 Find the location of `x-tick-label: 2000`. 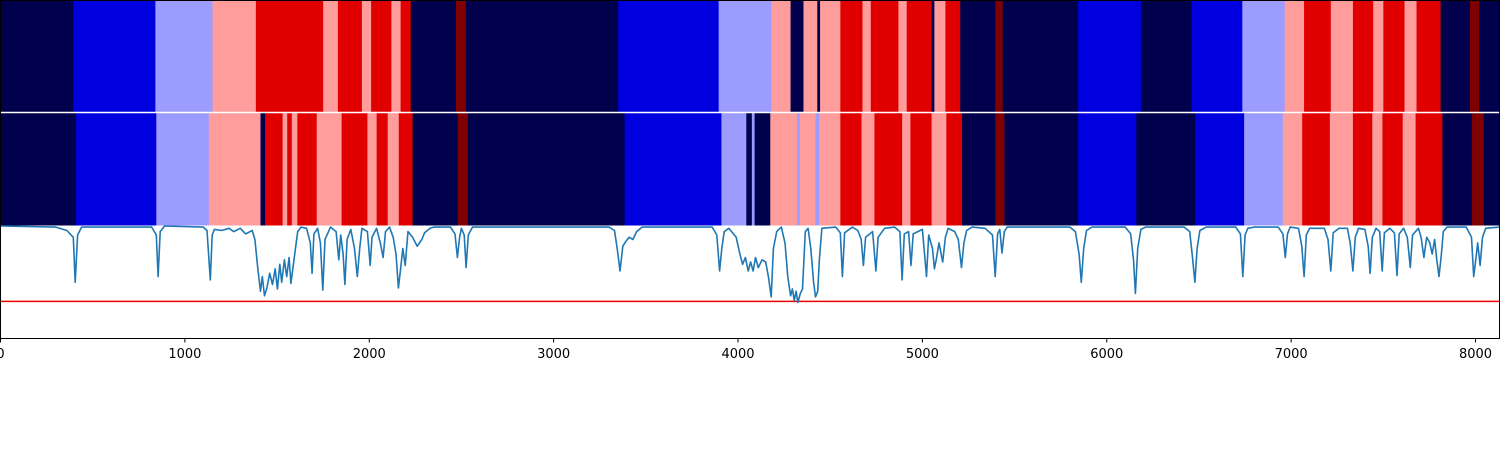

x-tick-label: 2000 is located at coordinates (369, 354).